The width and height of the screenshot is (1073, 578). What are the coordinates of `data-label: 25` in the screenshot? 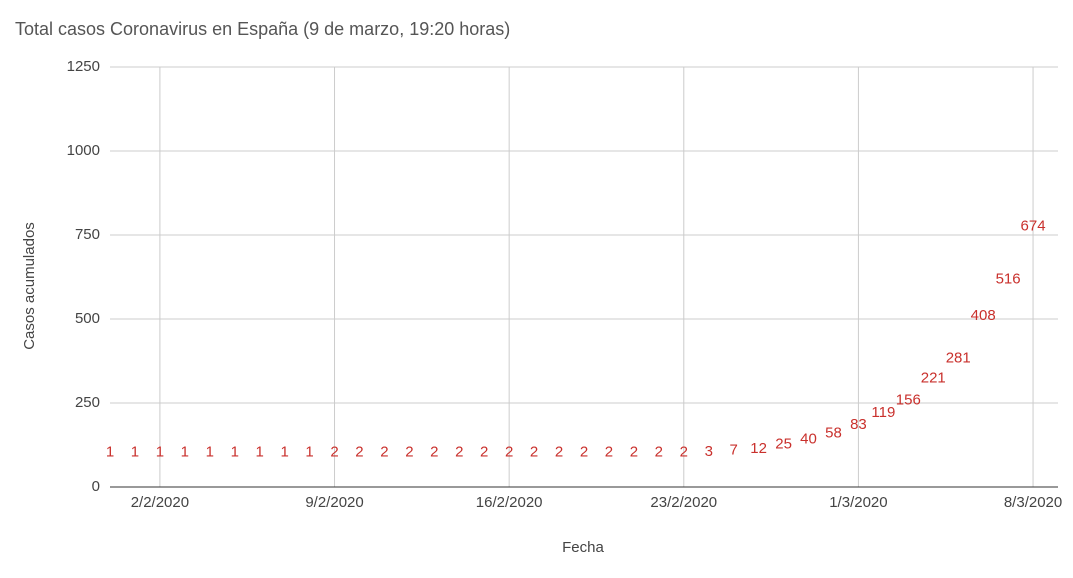 It's located at (783, 444).